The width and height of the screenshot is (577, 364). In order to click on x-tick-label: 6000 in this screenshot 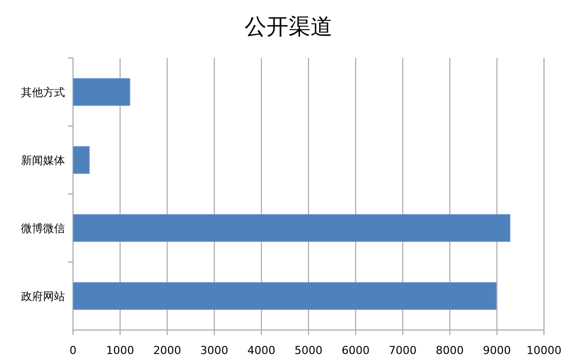, I will do `click(356, 350)`.